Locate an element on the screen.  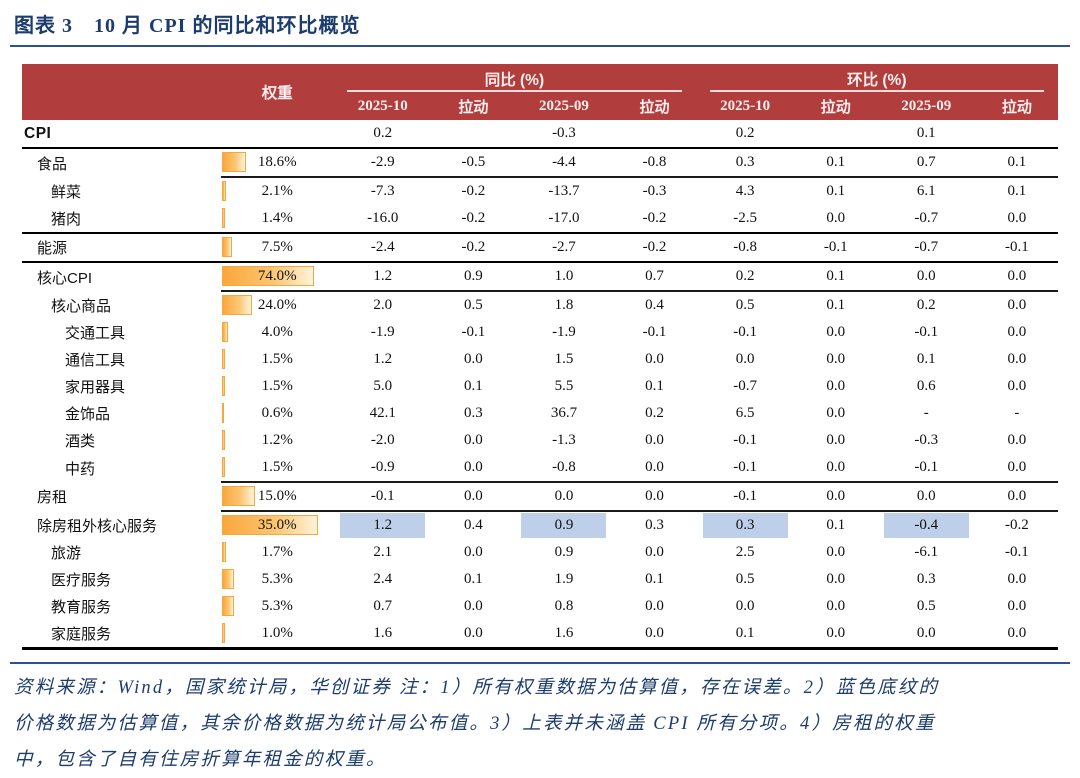
row-label: 金饰品 is located at coordinates (88, 414).